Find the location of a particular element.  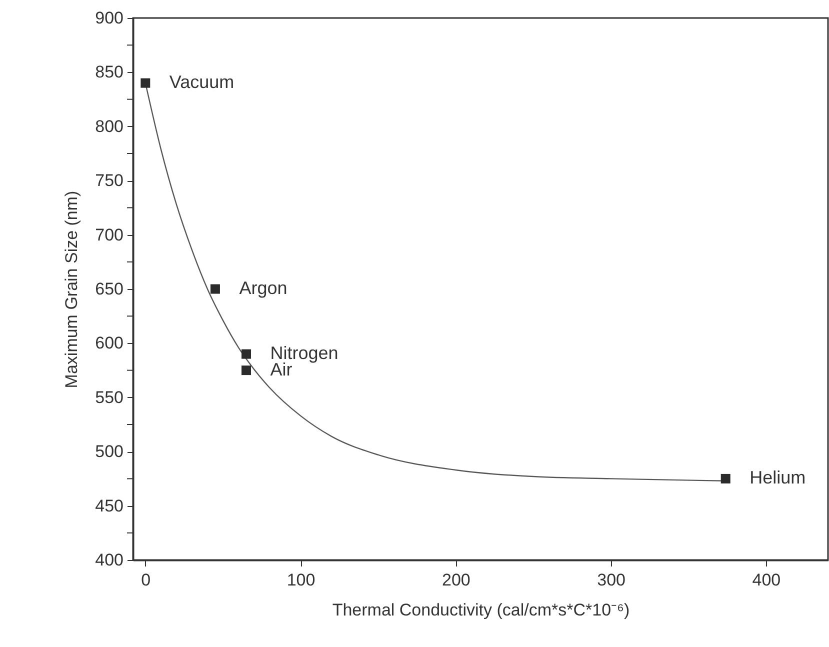

x-tick-label: 200 is located at coordinates (456, 580).